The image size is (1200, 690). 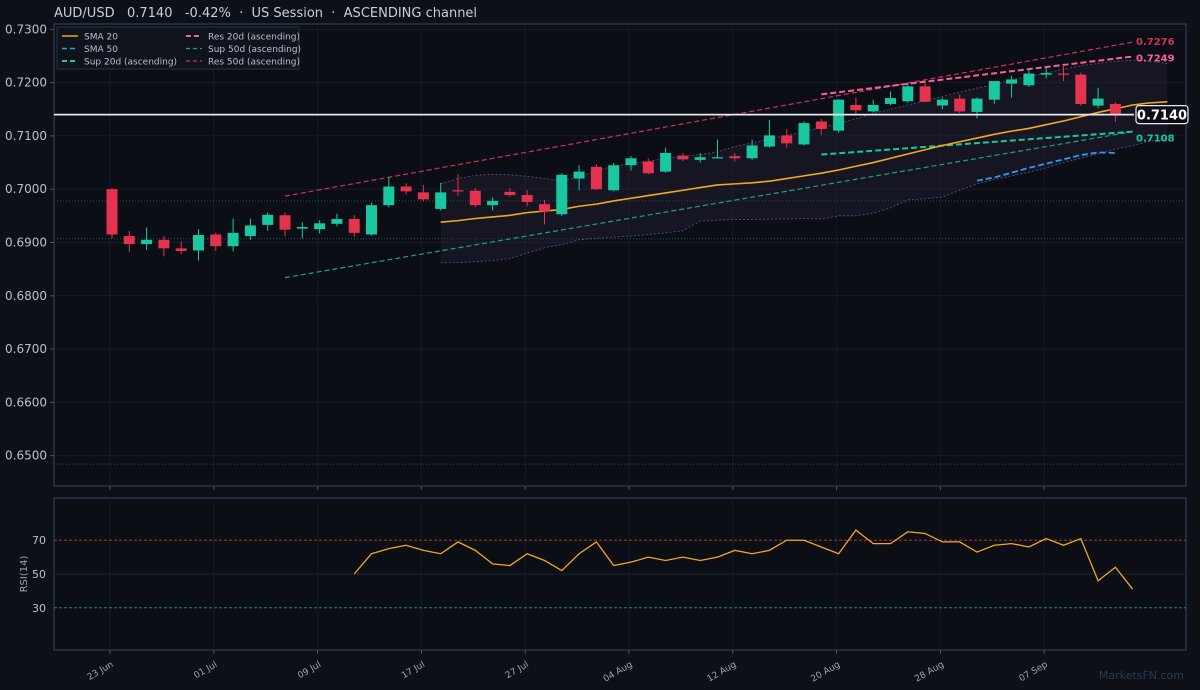 What do you see at coordinates (26, 83) in the screenshot?
I see `y-tick-label: 0.7200` at bounding box center [26, 83].